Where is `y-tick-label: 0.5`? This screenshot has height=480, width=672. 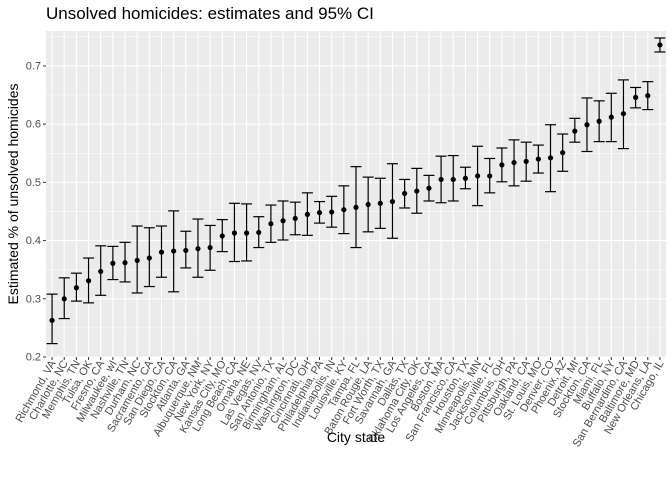 y-tick-label: 0.5 is located at coordinates (33, 183).